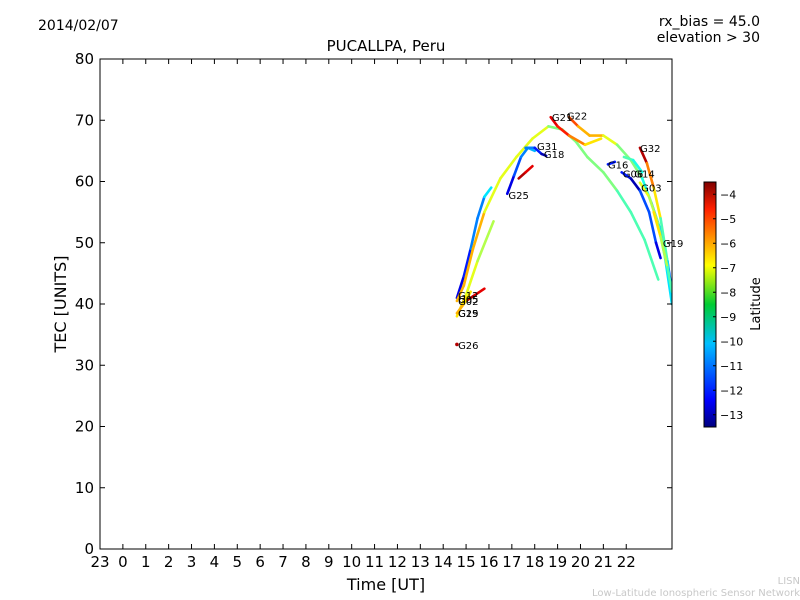 The height and width of the screenshot is (600, 800). What do you see at coordinates (466, 562) in the screenshot?
I see `x-tick-label: 15` at bounding box center [466, 562].